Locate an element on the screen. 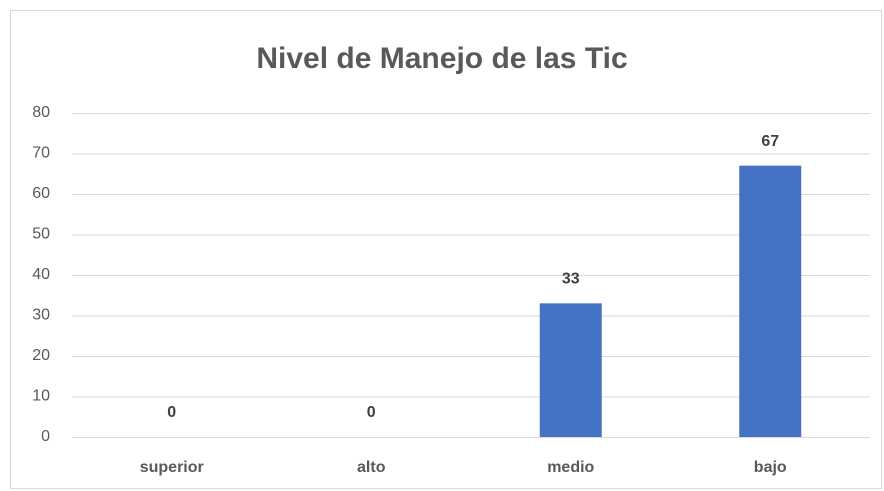 The height and width of the screenshot is (491, 884). x-tick-label: alto is located at coordinates (371, 467).